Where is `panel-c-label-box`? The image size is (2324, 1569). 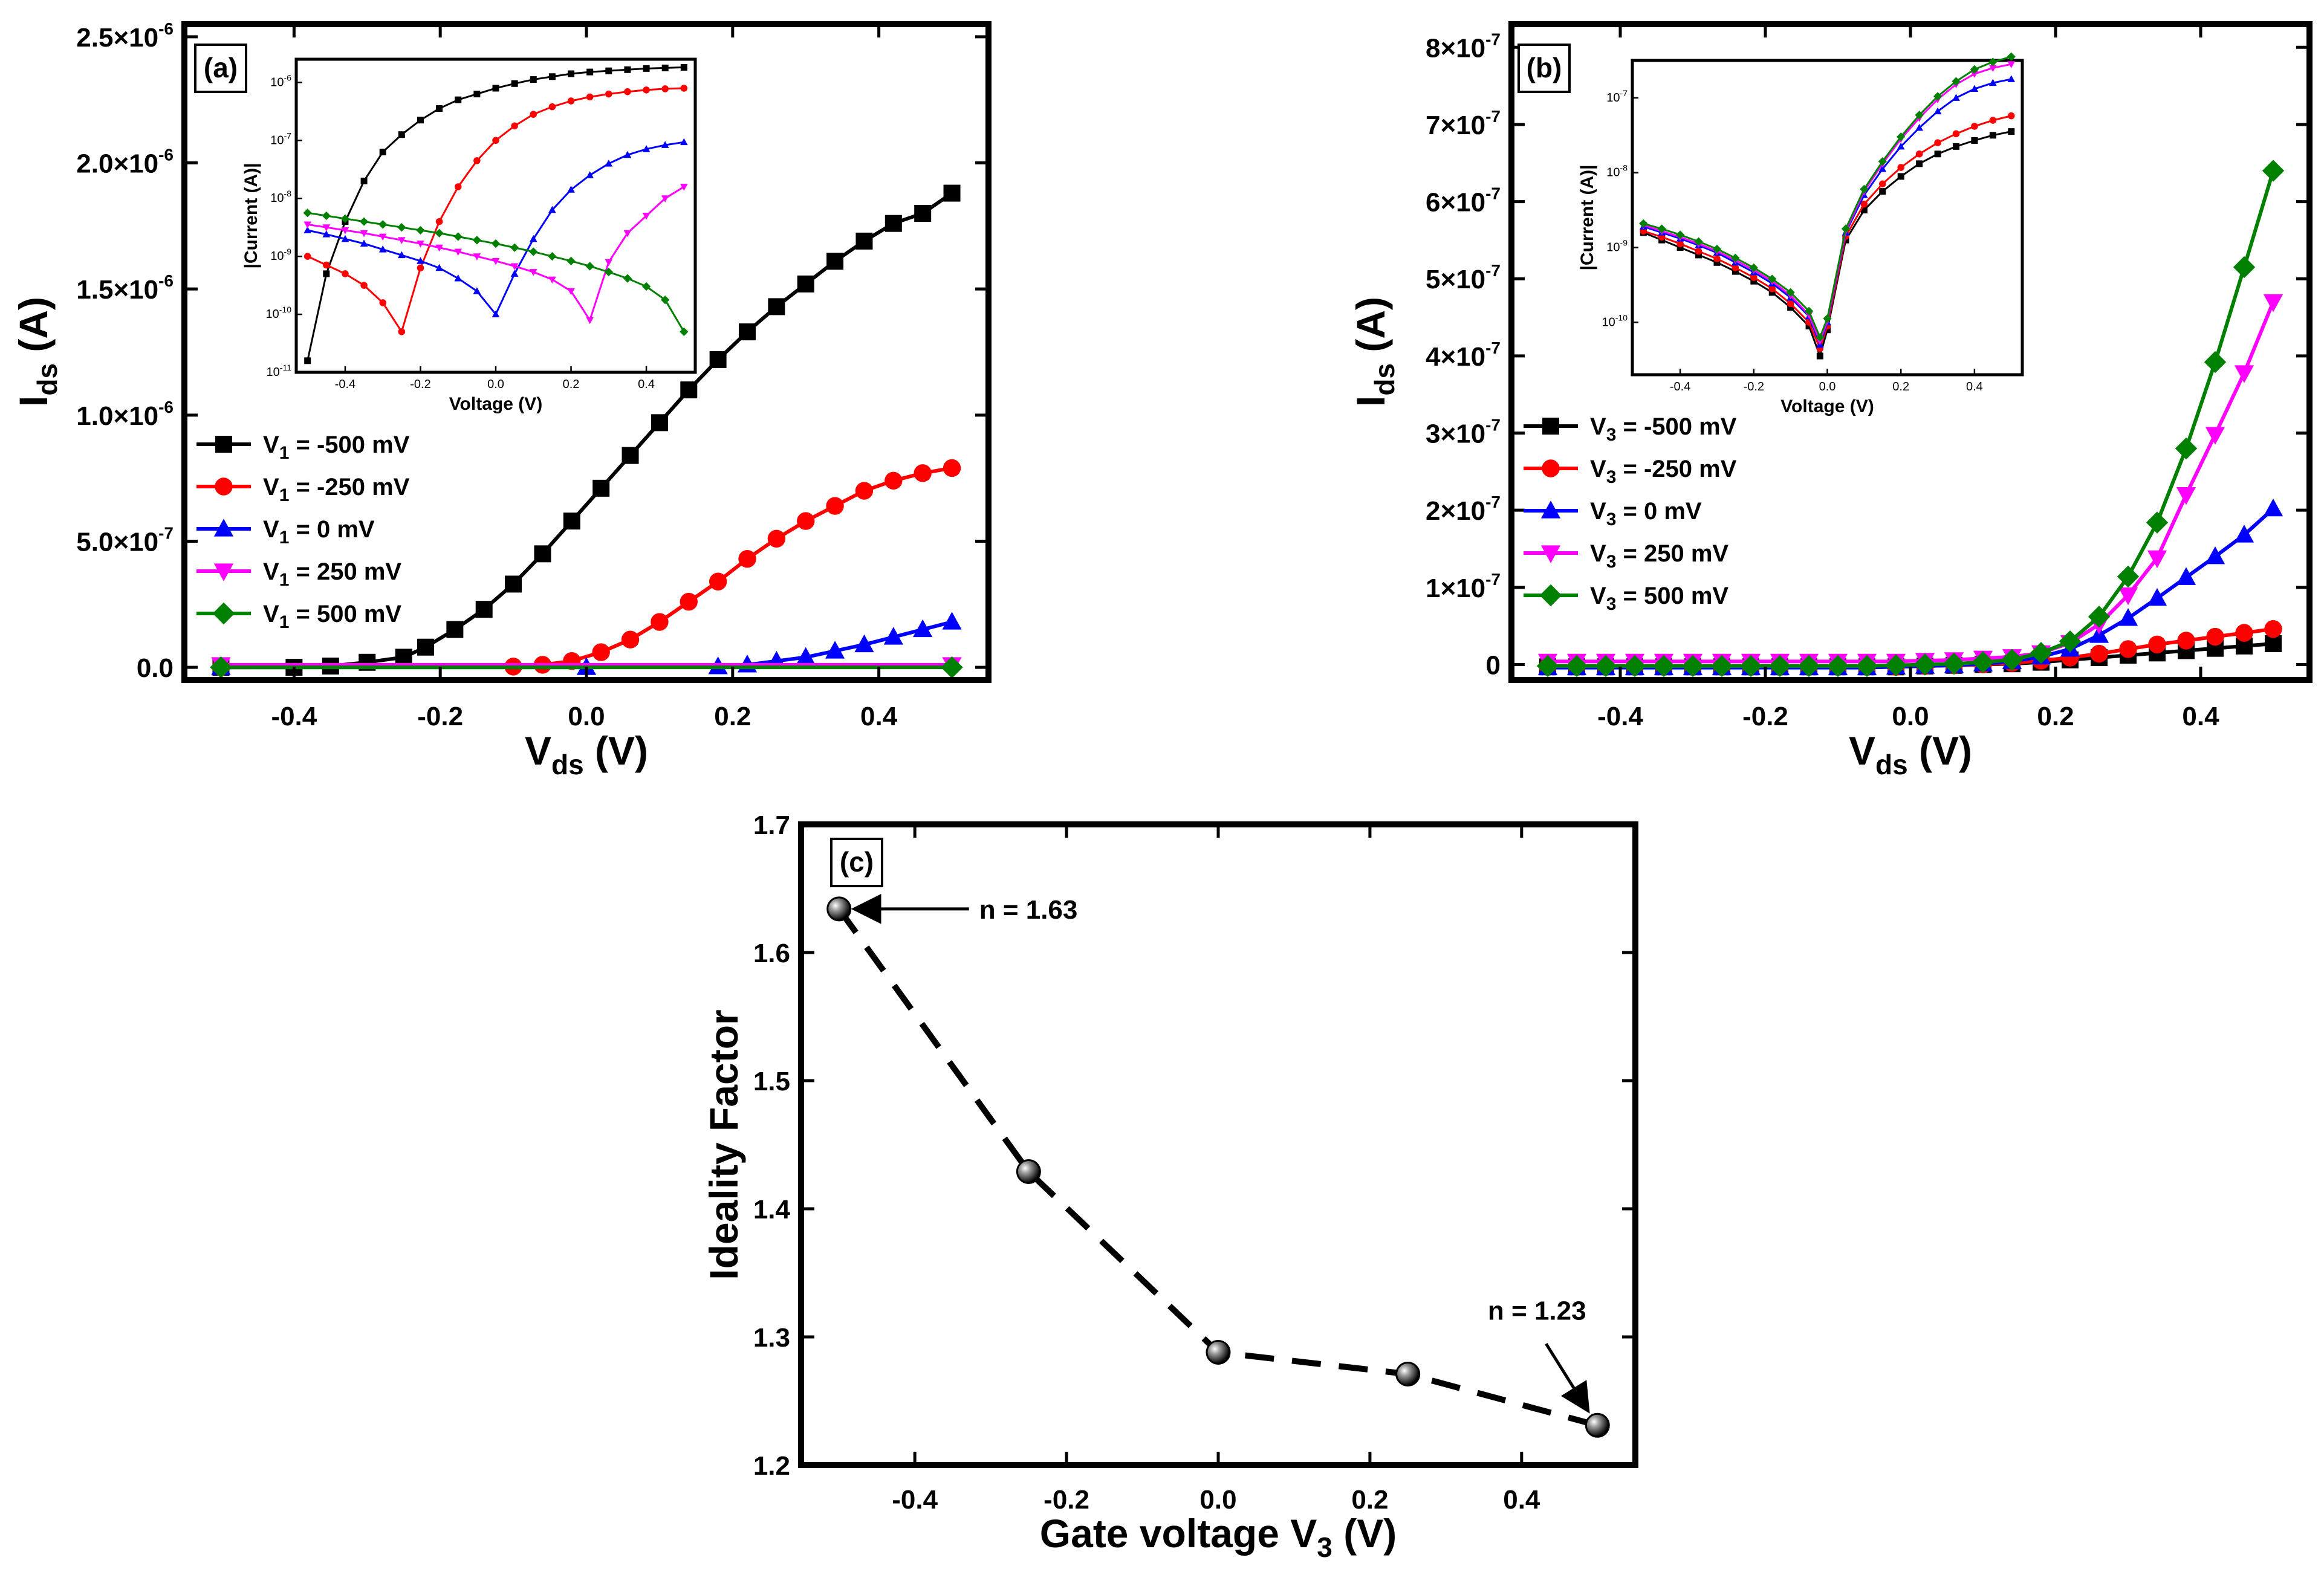 panel-c-label-box is located at coordinates (856, 862).